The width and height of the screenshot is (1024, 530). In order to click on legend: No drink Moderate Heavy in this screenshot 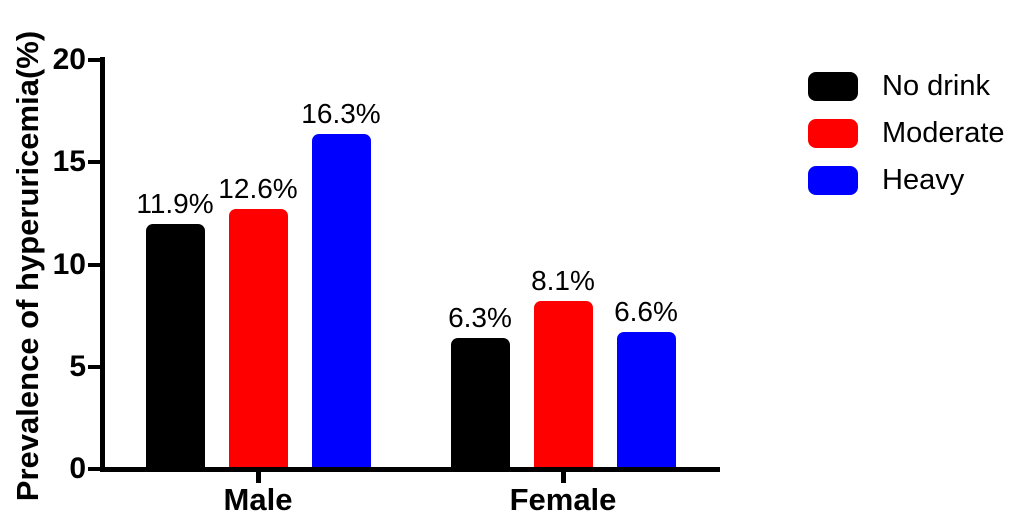, I will do `click(906, 142)`.